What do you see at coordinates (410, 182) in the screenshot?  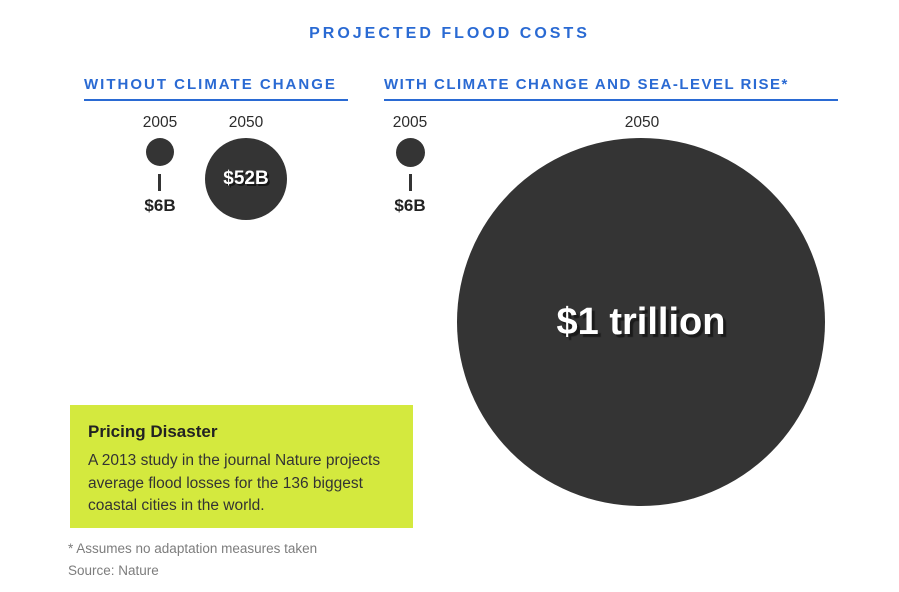 I see `tick-mark-with` at bounding box center [410, 182].